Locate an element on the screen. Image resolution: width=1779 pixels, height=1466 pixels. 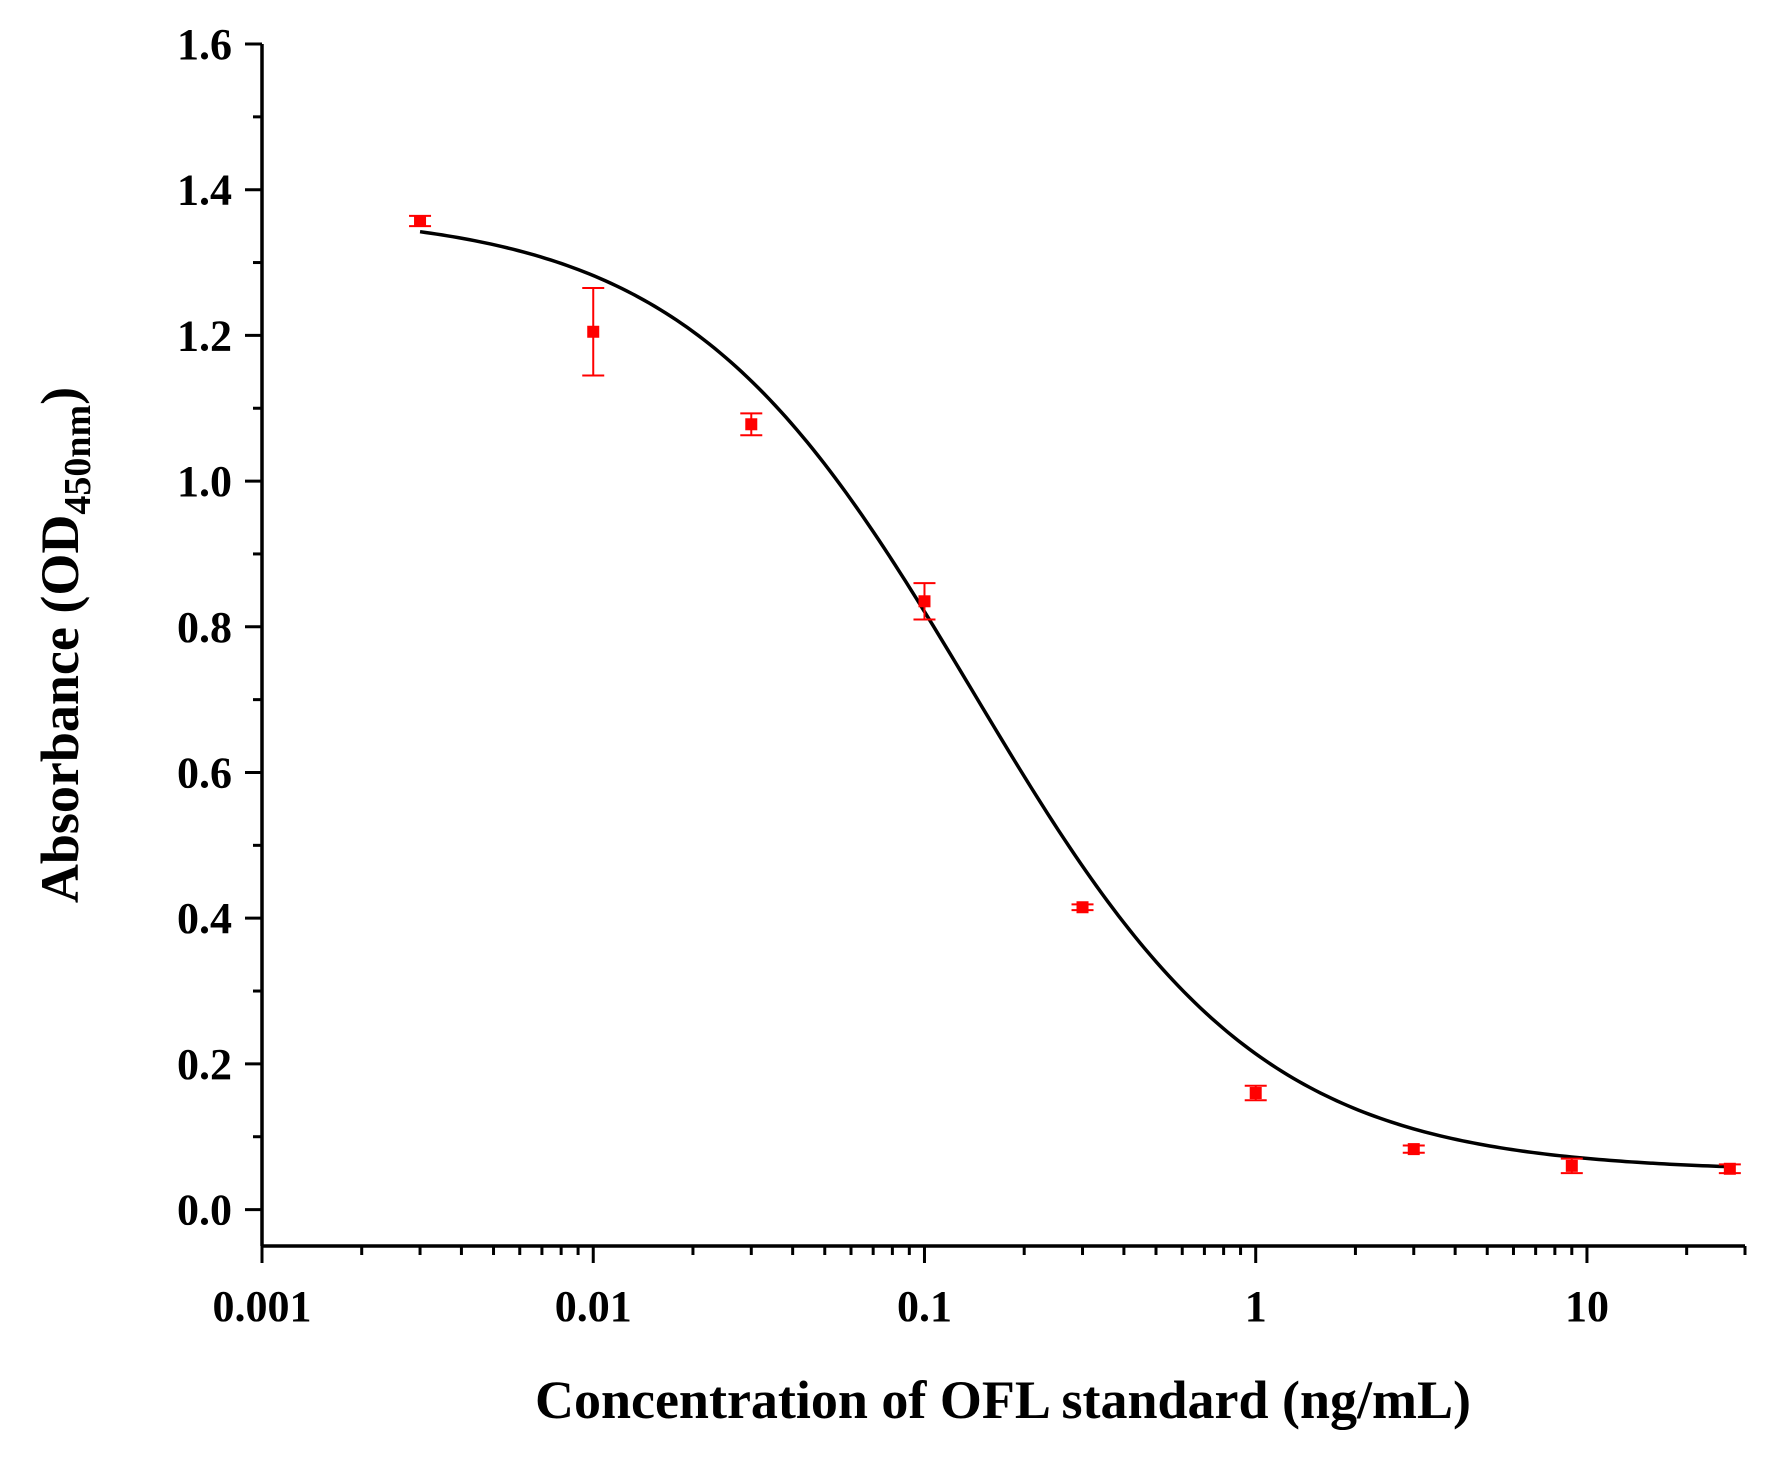
y-tick-label: 0.2 is located at coordinates (204, 1064).